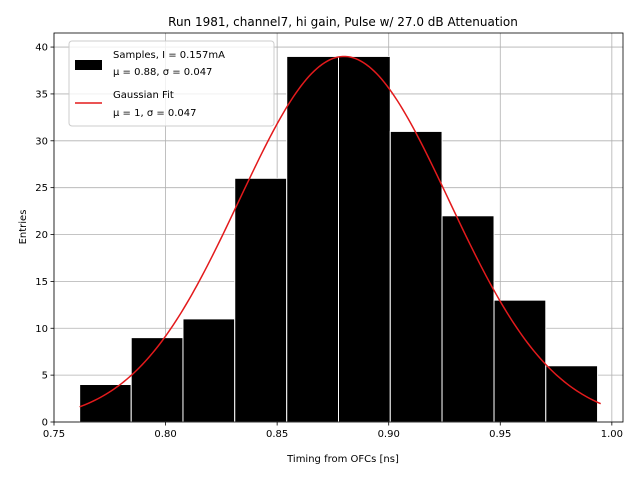  I want to click on y-tick-label-0: 0, so click(45, 423).